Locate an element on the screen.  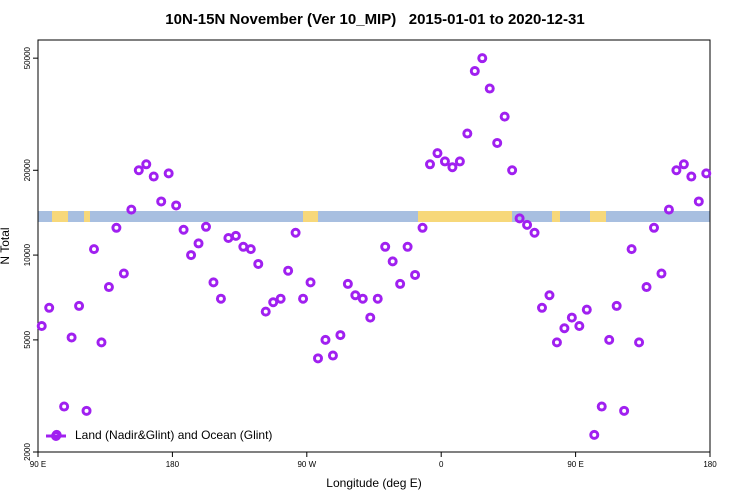
x-tick-label: 90 W is located at coordinates (306, 464).